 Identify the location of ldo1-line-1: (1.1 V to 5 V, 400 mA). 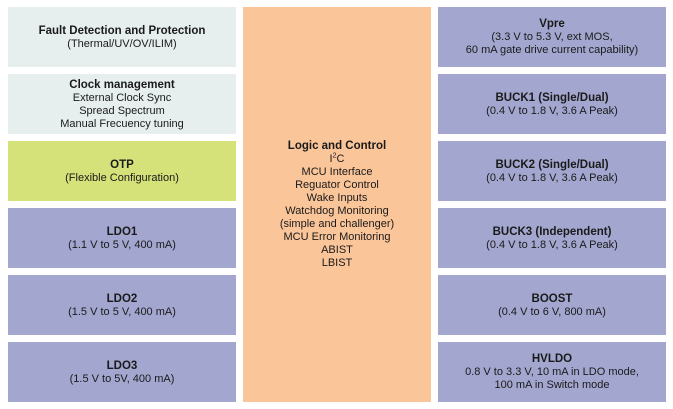
(122, 244).